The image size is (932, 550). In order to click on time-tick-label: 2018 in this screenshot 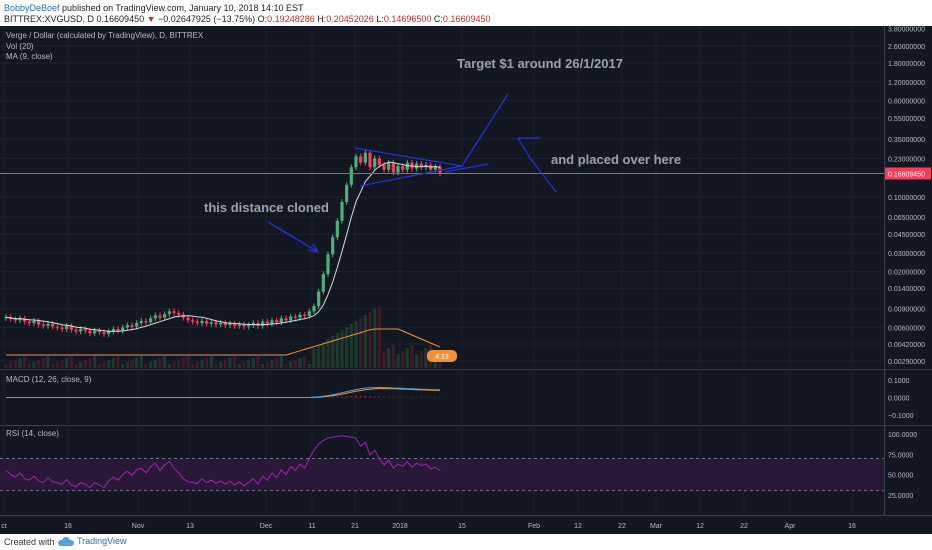, I will do `click(400, 526)`.